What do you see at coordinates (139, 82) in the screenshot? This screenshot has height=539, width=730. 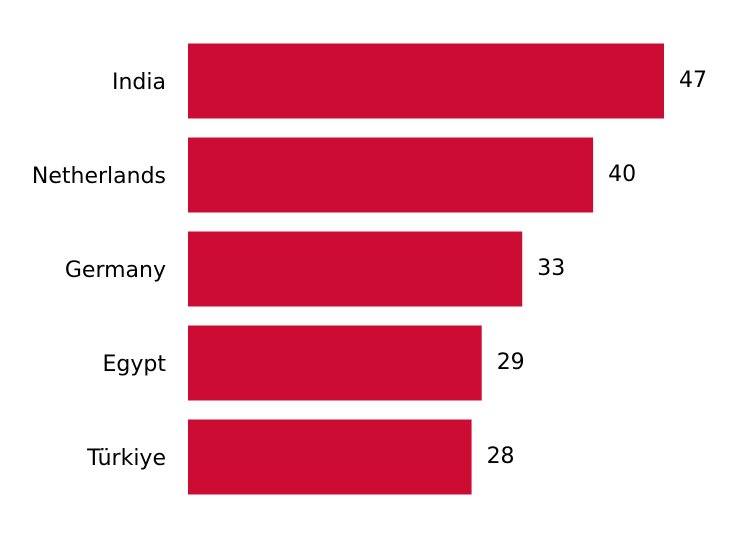 I see `category-label: India` at bounding box center [139, 82].